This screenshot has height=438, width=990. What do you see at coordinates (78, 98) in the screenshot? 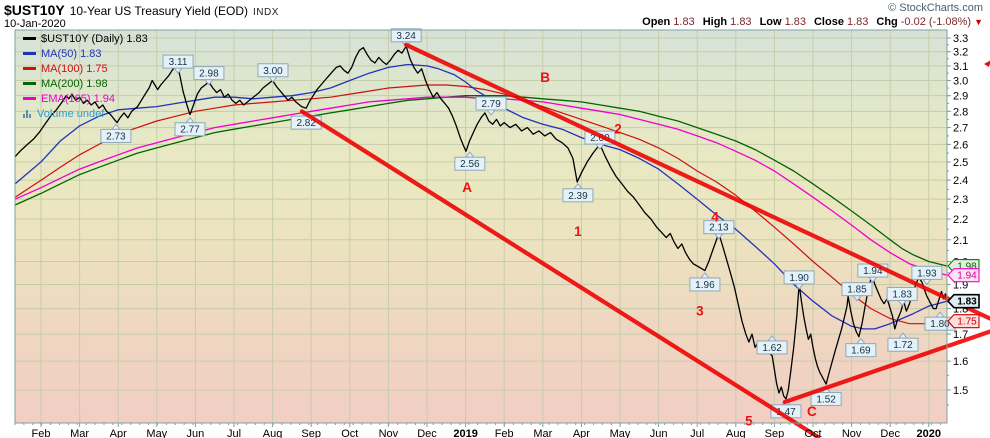
I see `legend-label: EMA(165) 1.94` at bounding box center [78, 98].